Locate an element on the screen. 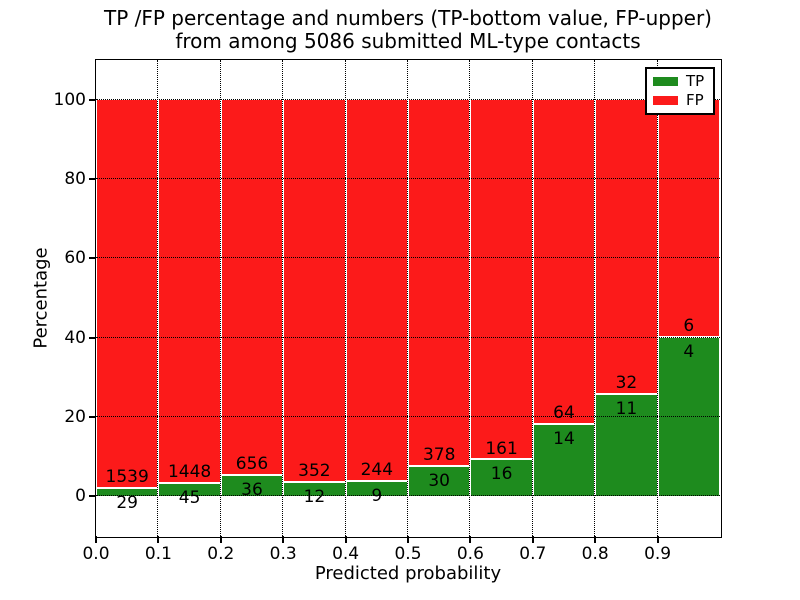 This screenshot has width=800, height=600. x-tick-0.6 is located at coordinates (470, 539).